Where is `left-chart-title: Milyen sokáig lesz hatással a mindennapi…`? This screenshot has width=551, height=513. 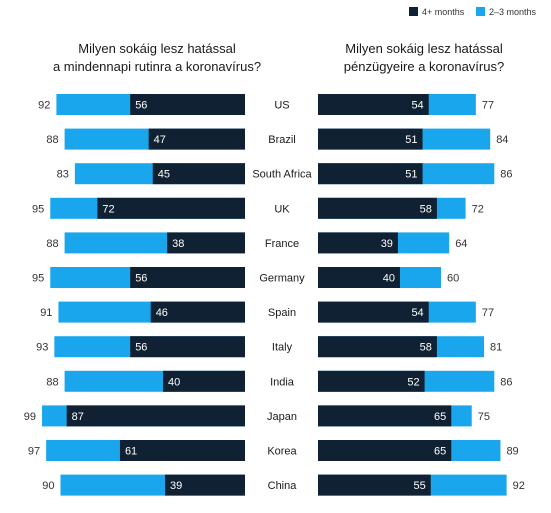
left-chart-title: Milyen sokáig lesz hatással a mindennapi… is located at coordinates (157, 57).